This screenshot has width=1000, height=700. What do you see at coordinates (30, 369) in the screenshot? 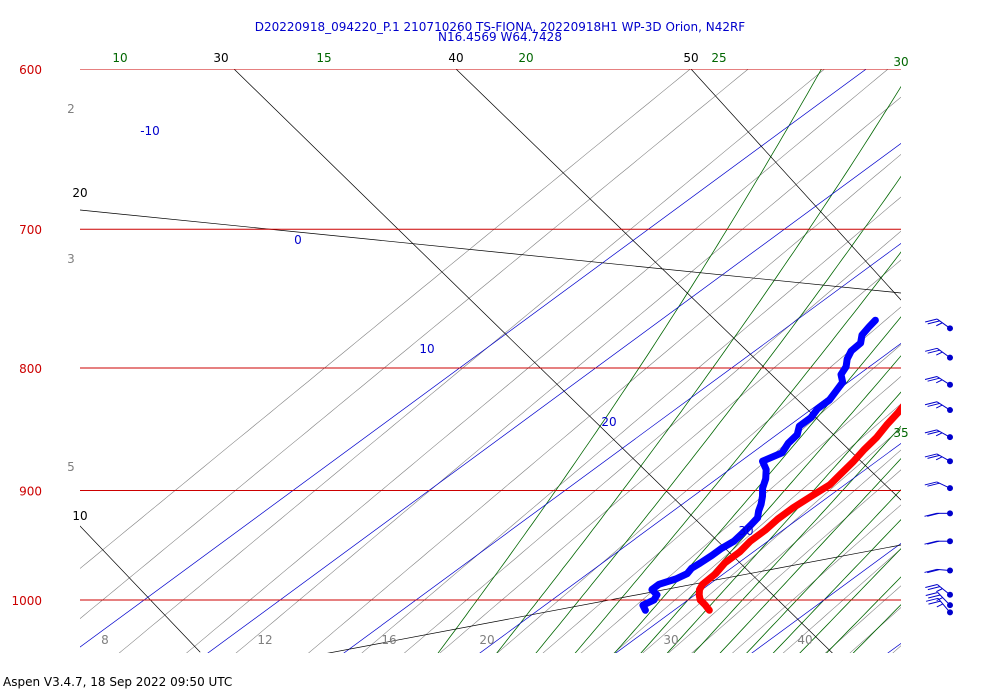
I see `pressure-label: 800` at bounding box center [30, 369].